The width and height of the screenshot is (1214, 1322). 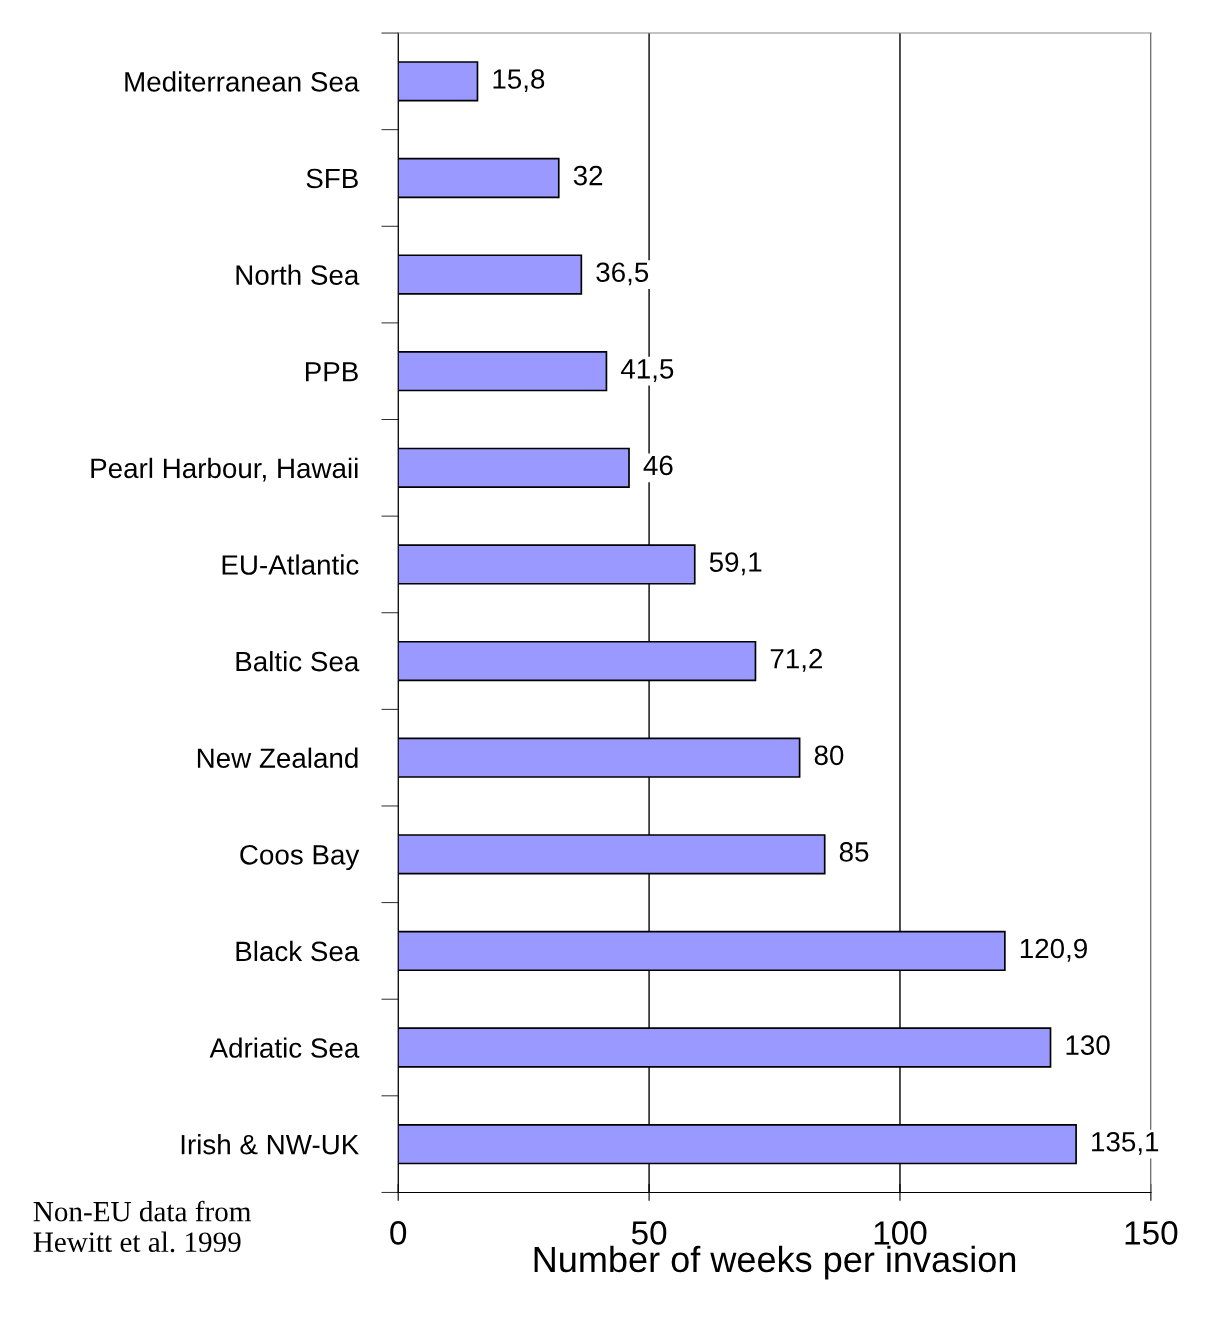 What do you see at coordinates (519, 81) in the screenshot?
I see `data-label: 15,8` at bounding box center [519, 81].